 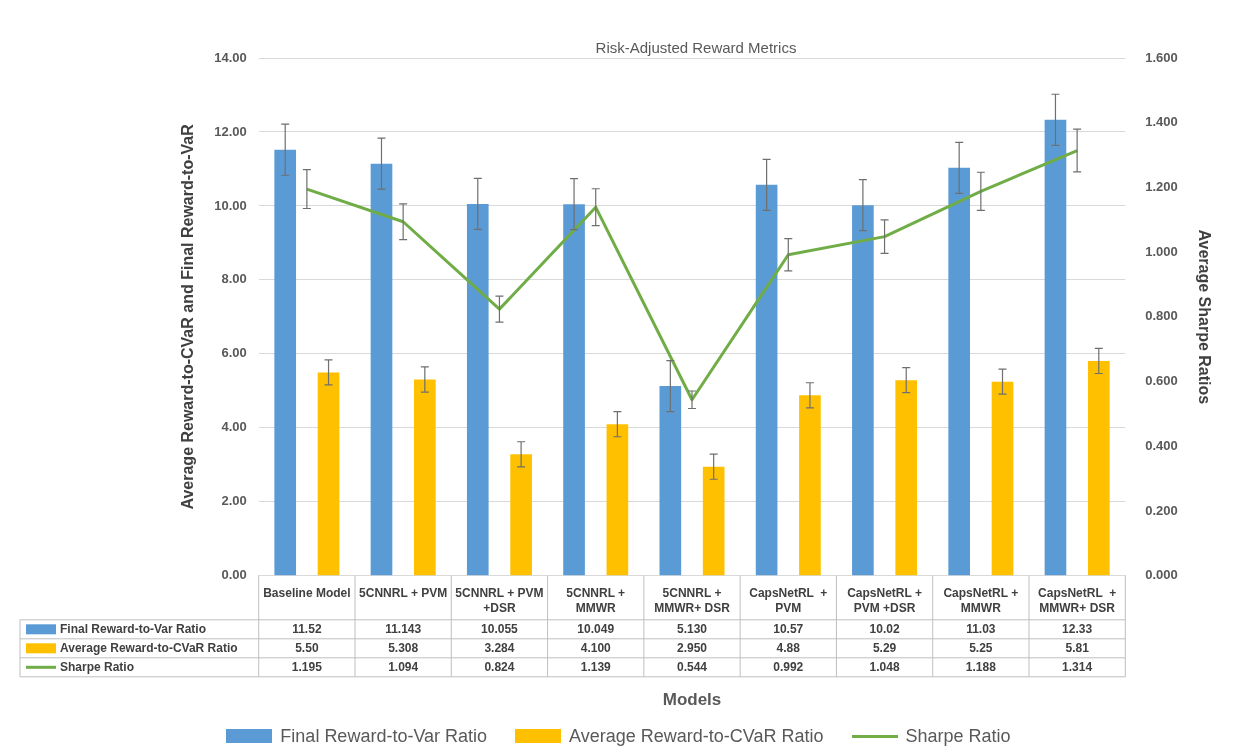 I want to click on x-tick-label: CapsNetRL + MMWR, so click(x=981, y=600).